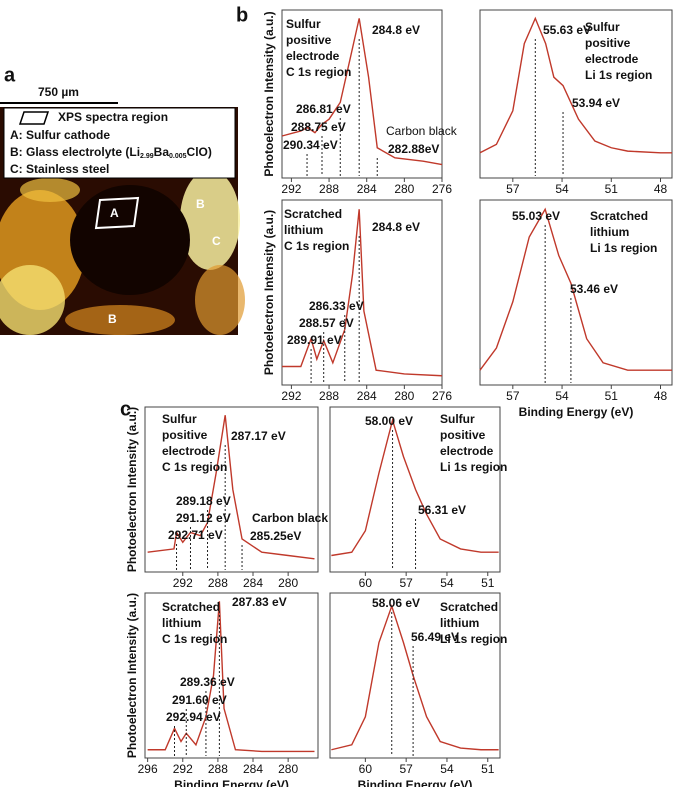 The height and width of the screenshot is (787, 685). Describe the element at coordinates (435, 637) in the screenshot. I see `peak-label: 56.49 eV` at that location.